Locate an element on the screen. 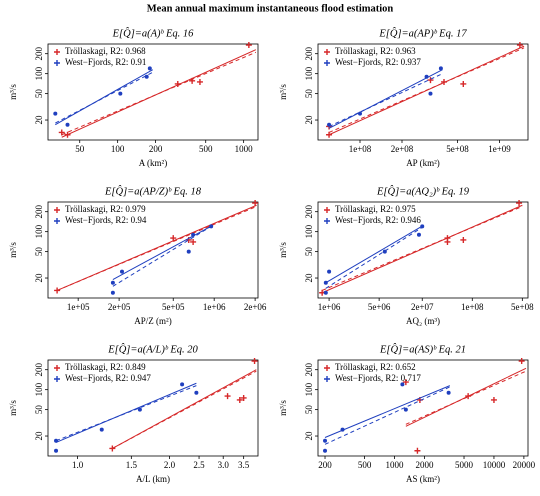 This screenshot has height=496, width=540. x-tick-label: 1.5 is located at coordinates (132, 465).